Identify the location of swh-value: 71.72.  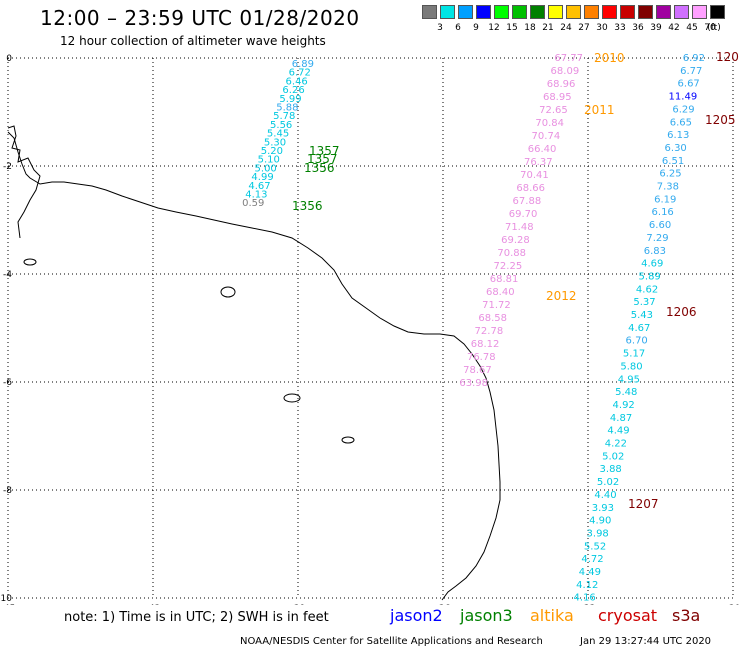
(496, 305).